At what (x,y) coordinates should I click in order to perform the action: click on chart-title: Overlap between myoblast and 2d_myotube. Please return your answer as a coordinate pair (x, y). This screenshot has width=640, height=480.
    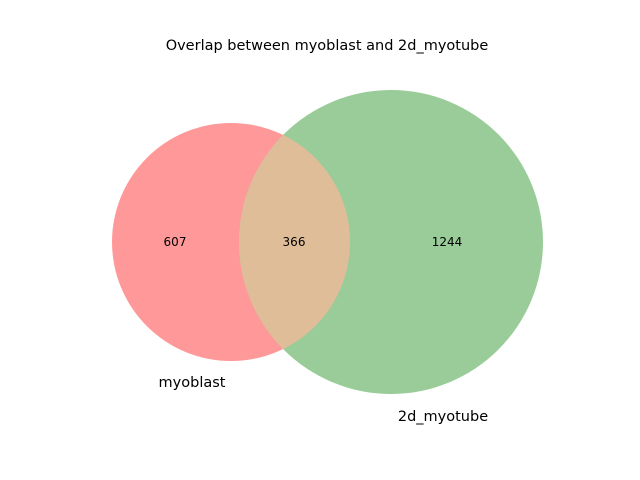
    Looking at the image, I should click on (327, 46).